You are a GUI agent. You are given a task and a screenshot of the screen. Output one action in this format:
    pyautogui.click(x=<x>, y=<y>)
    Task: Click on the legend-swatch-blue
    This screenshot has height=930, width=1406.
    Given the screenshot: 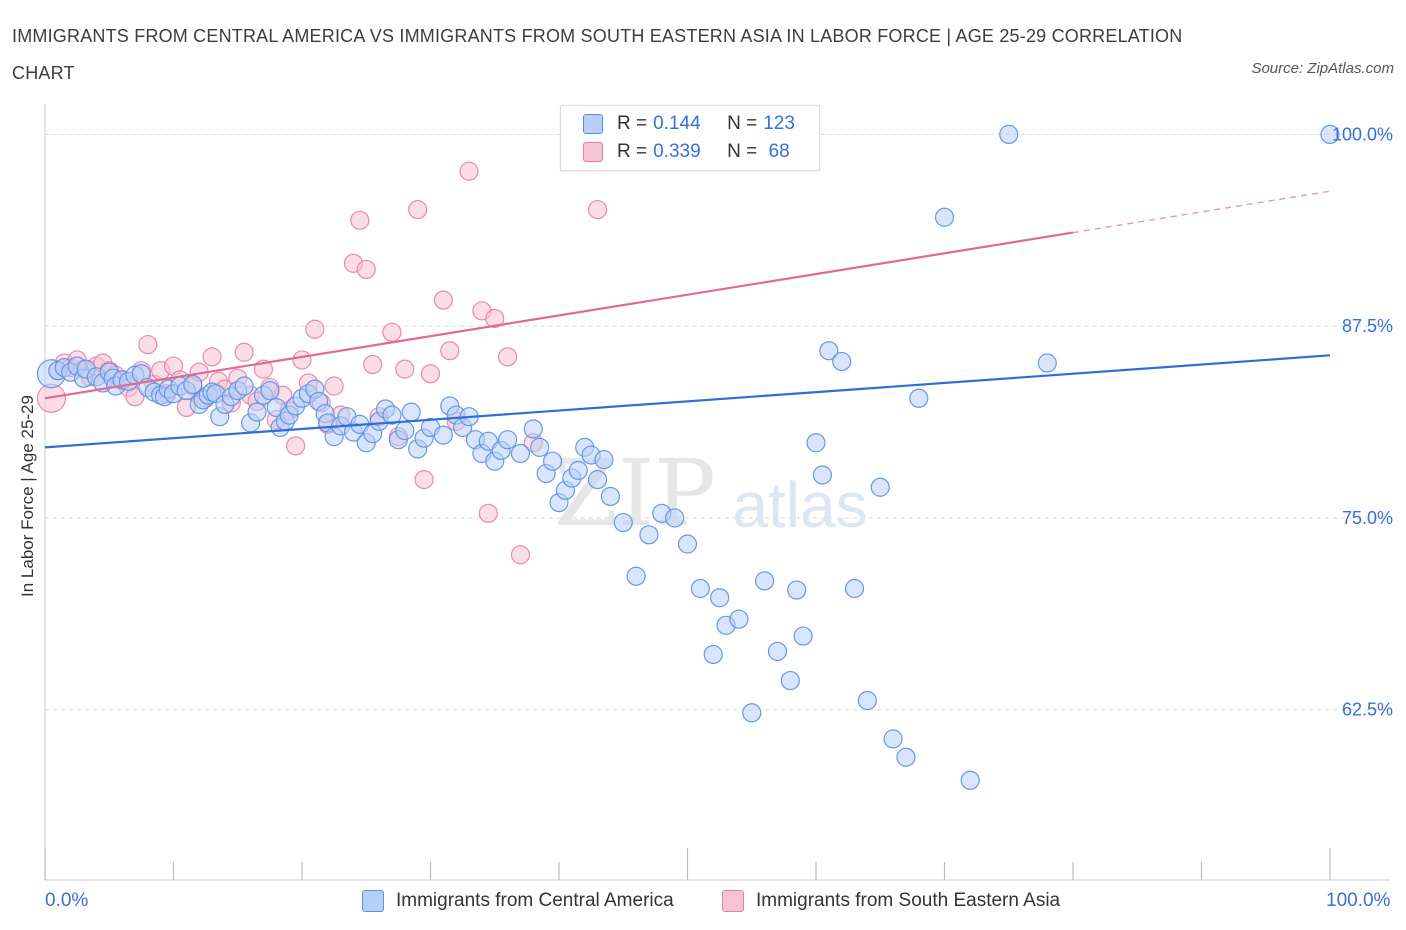 What is the action you would take?
    pyautogui.click(x=593, y=124)
    